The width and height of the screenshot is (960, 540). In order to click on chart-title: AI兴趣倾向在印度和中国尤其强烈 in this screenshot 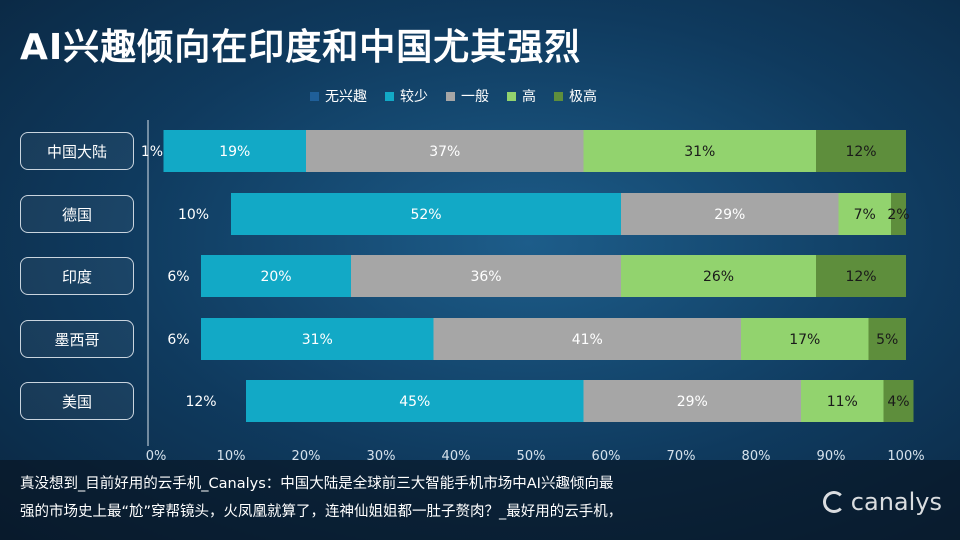, I will do `click(301, 47)`.